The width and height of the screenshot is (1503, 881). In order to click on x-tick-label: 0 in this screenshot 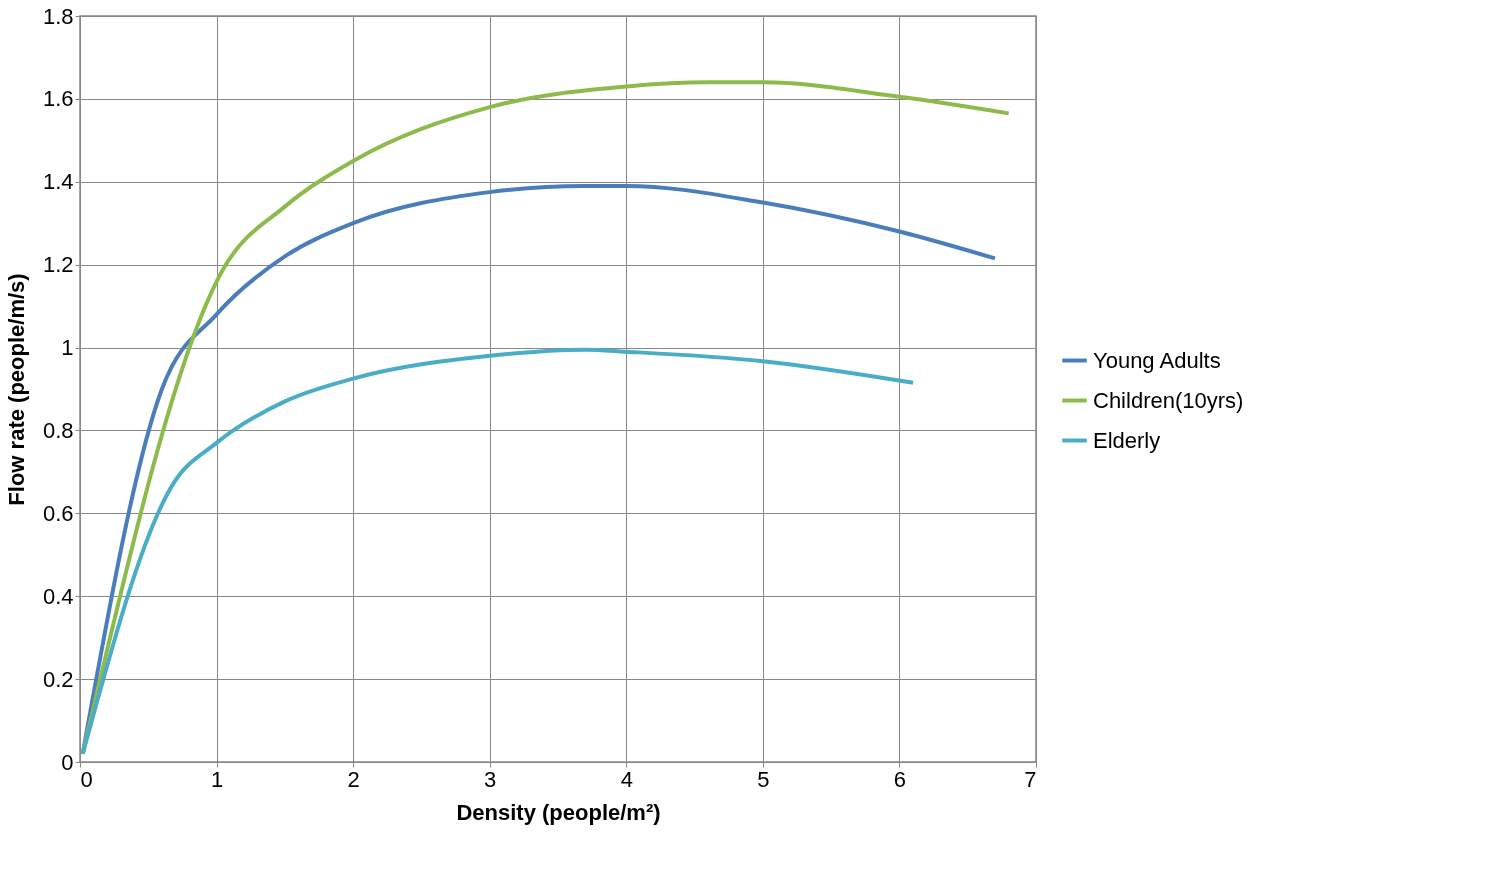, I will do `click(86, 779)`.